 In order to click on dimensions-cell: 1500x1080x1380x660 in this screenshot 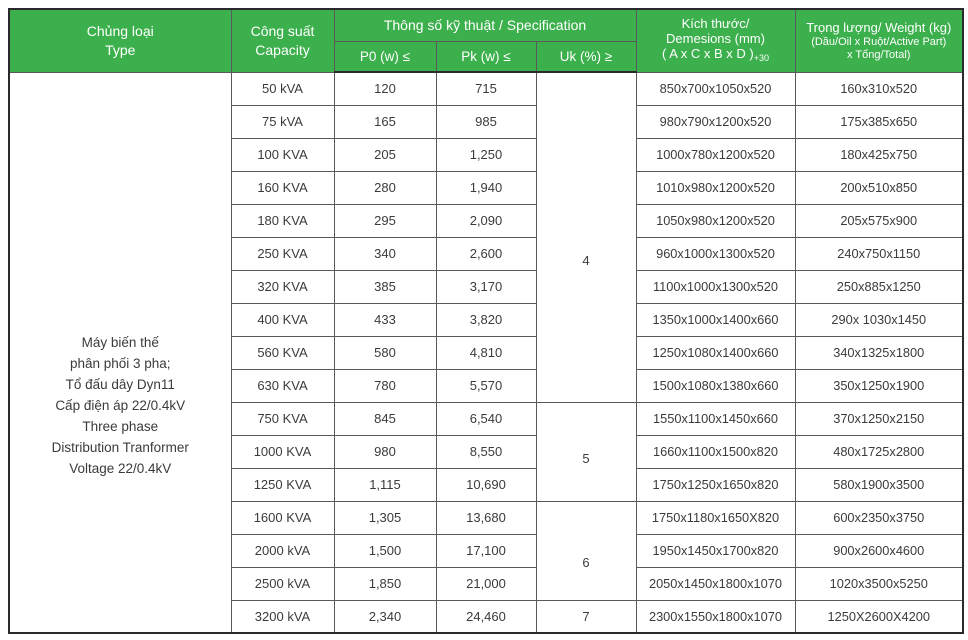, I will do `click(715, 385)`.